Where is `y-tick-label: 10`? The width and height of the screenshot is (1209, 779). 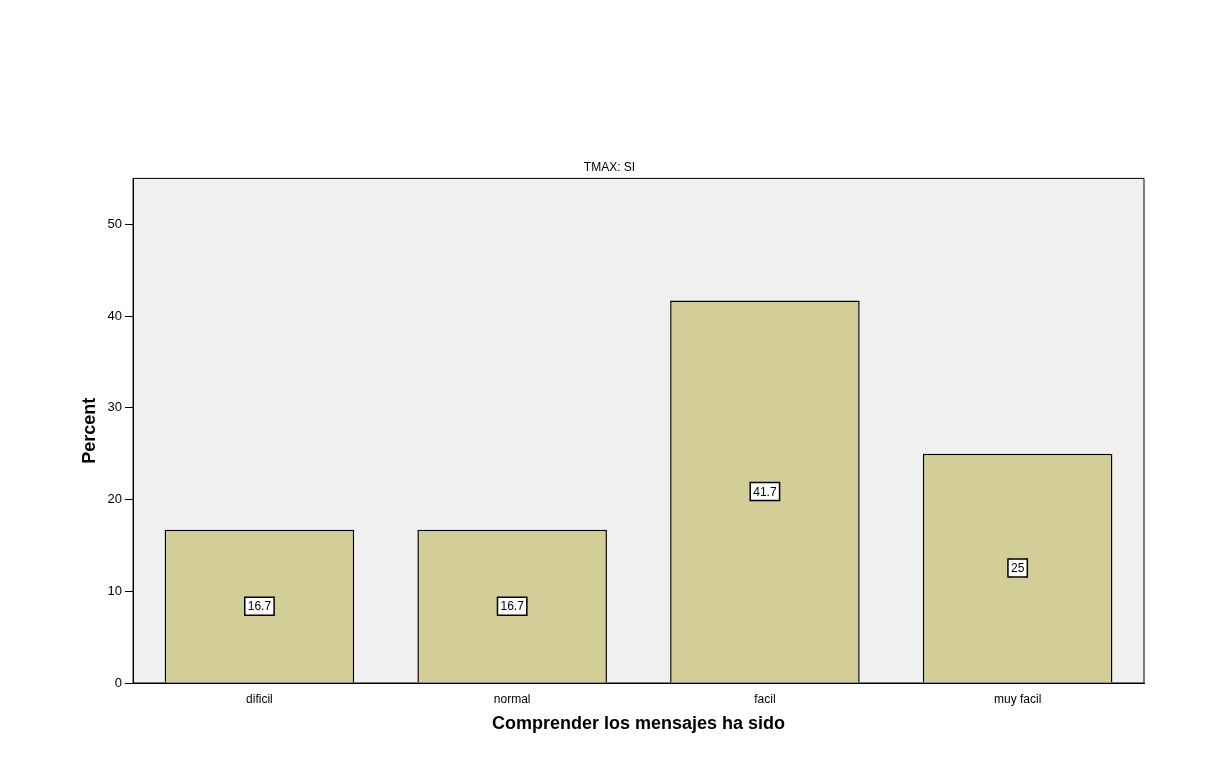 y-tick-label: 10 is located at coordinates (115, 590).